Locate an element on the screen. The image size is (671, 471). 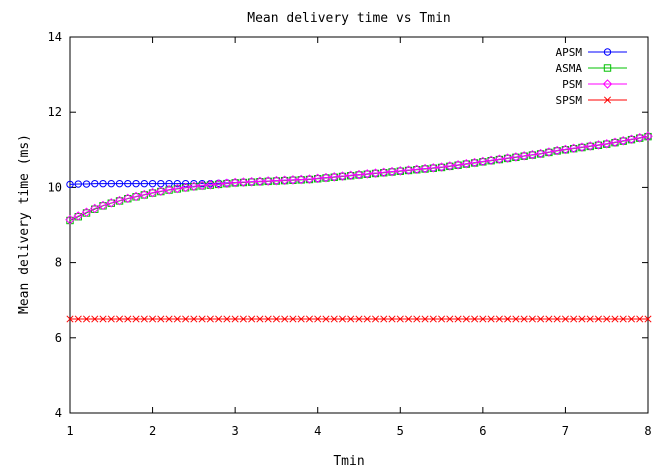
legend-label: PSM is located at coordinates (572, 84).